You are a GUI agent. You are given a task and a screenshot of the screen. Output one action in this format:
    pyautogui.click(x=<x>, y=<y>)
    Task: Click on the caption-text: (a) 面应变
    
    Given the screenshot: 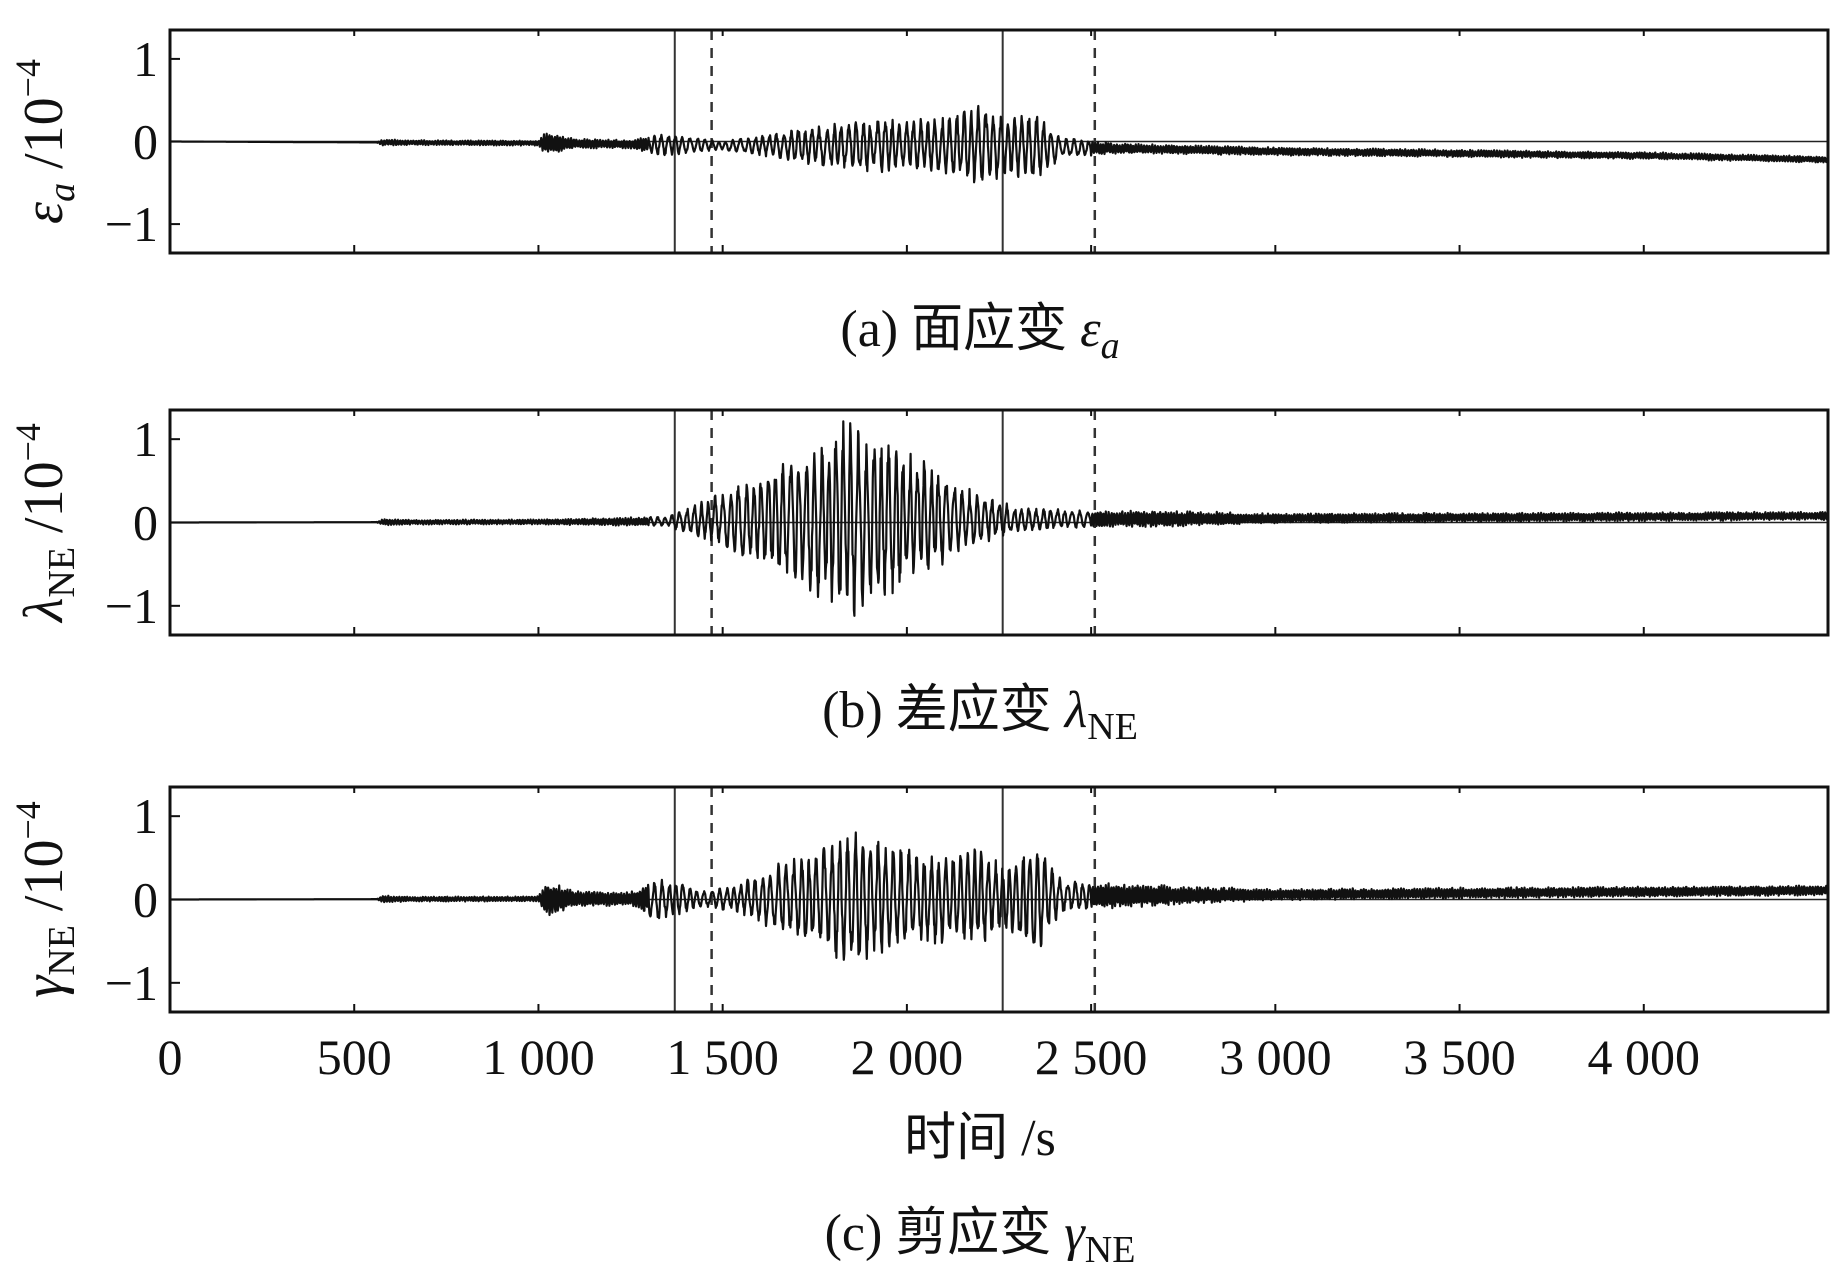 What is the action you would take?
    pyautogui.click(x=960, y=329)
    